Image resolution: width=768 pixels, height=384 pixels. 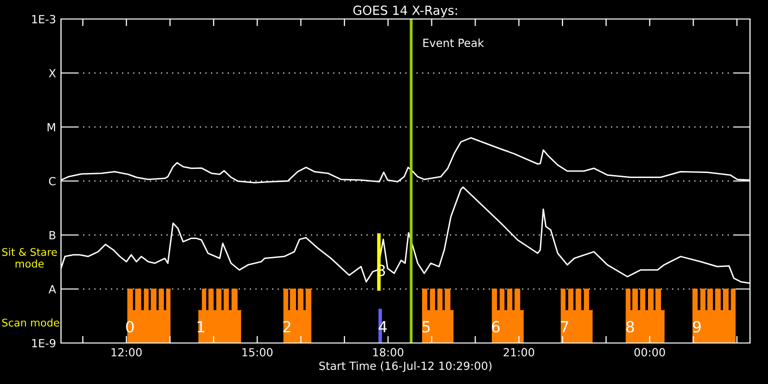 I want to click on annotation: 8, so click(x=630, y=326).